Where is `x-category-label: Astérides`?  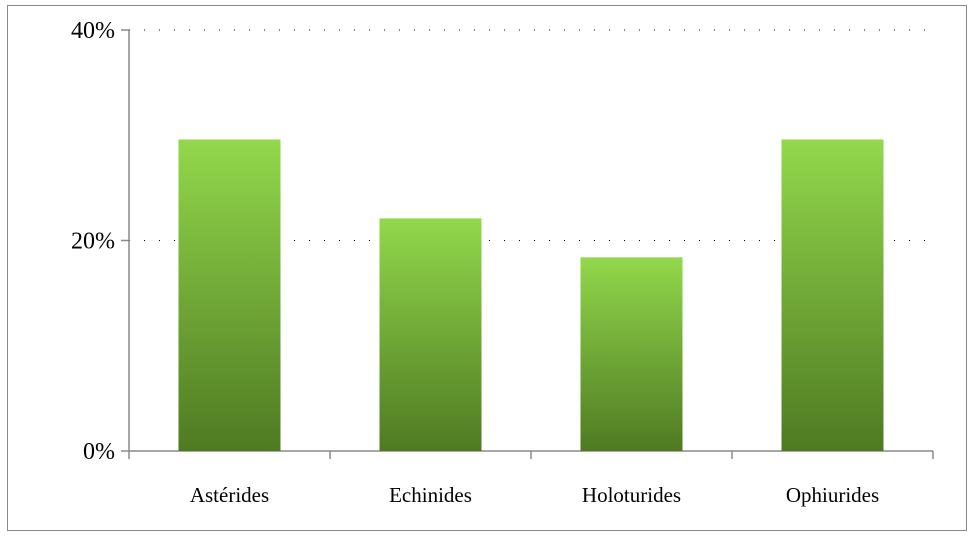 x-category-label: Astérides is located at coordinates (229, 495).